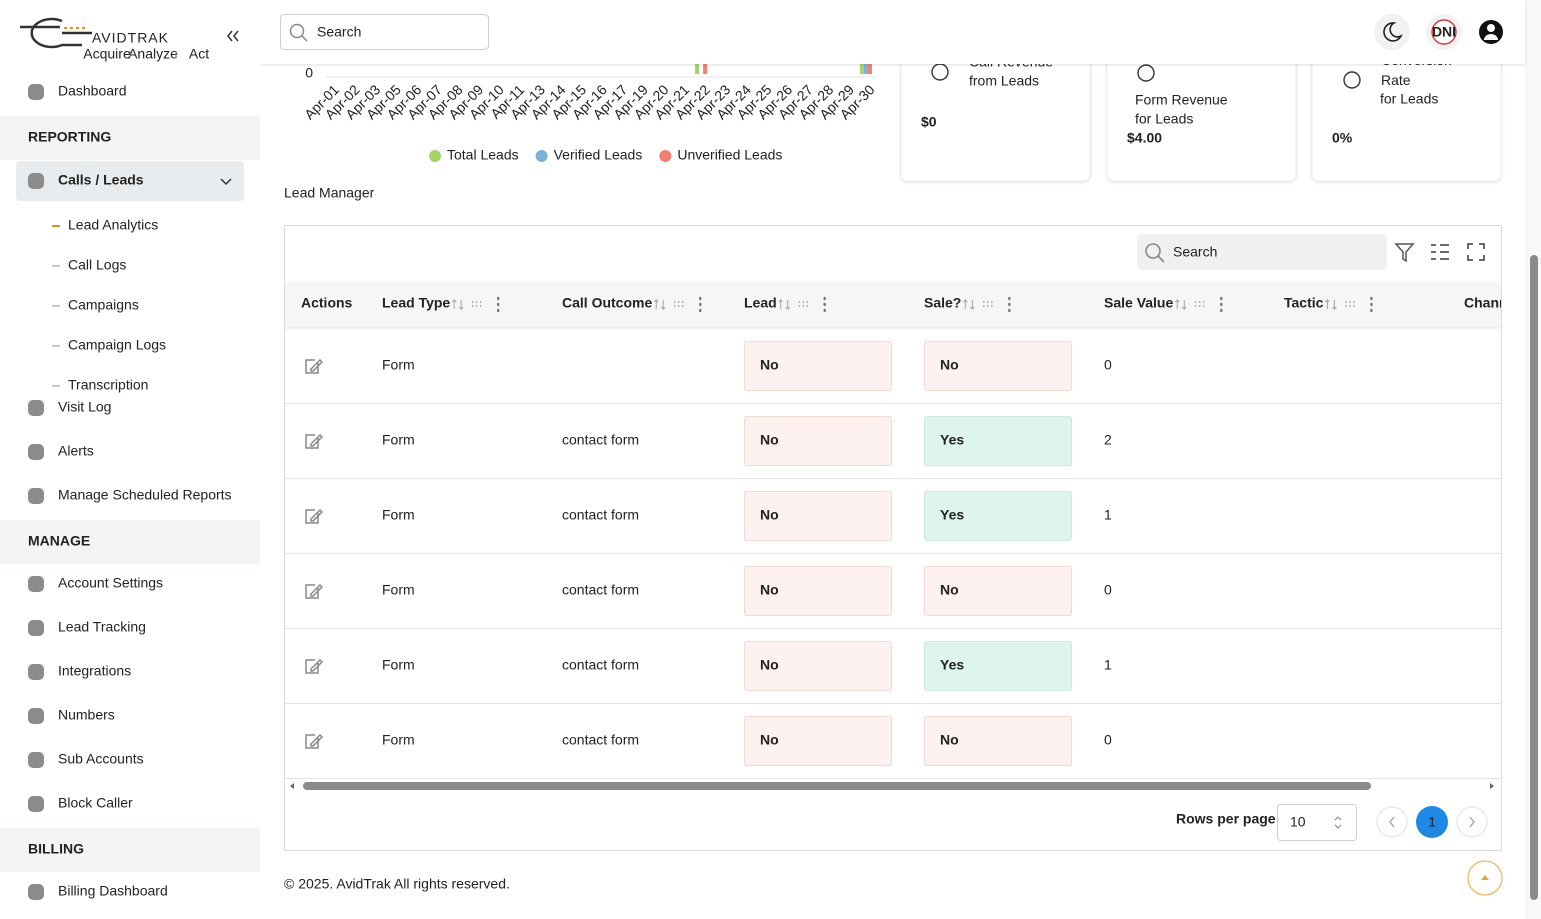  Describe the element at coordinates (1444, 32) in the screenshot. I see `dni-label: DNI` at that location.